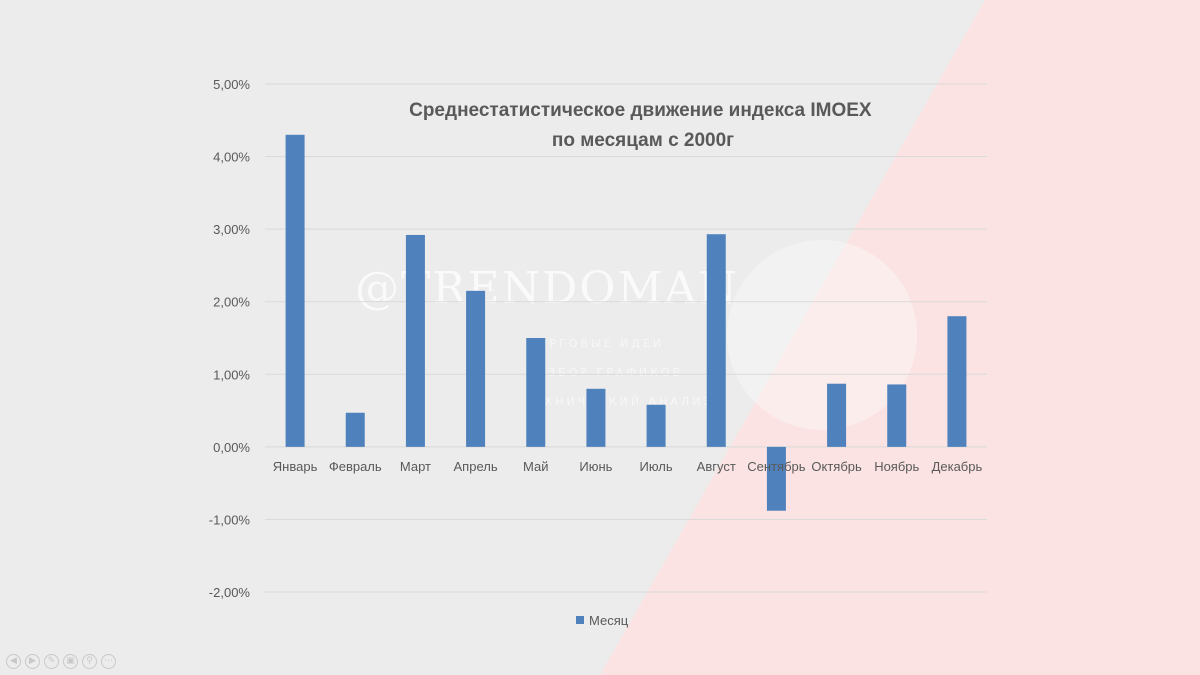 This screenshot has height=675, width=1200. I want to click on x-tick-label: Сентябрь, so click(776, 466).